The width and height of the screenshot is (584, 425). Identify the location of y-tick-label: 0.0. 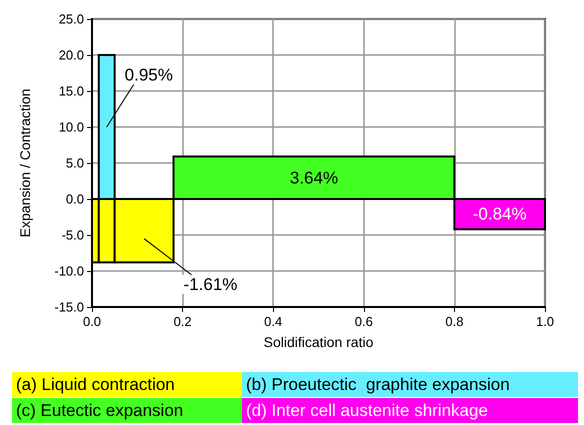
(75, 199).